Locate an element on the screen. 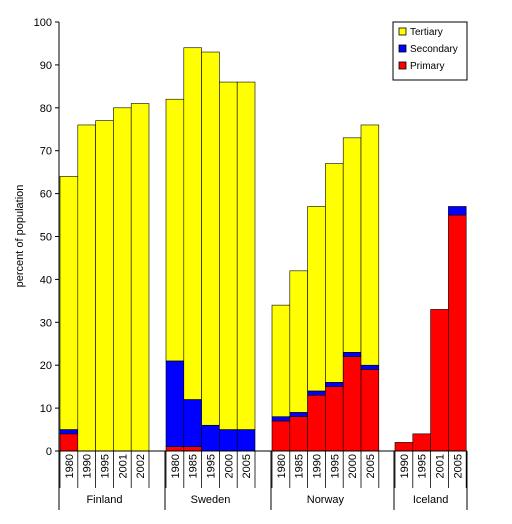 Image resolution: width=512 pixels, height=524 pixels. y-tick-label: 80 is located at coordinates (46, 109).